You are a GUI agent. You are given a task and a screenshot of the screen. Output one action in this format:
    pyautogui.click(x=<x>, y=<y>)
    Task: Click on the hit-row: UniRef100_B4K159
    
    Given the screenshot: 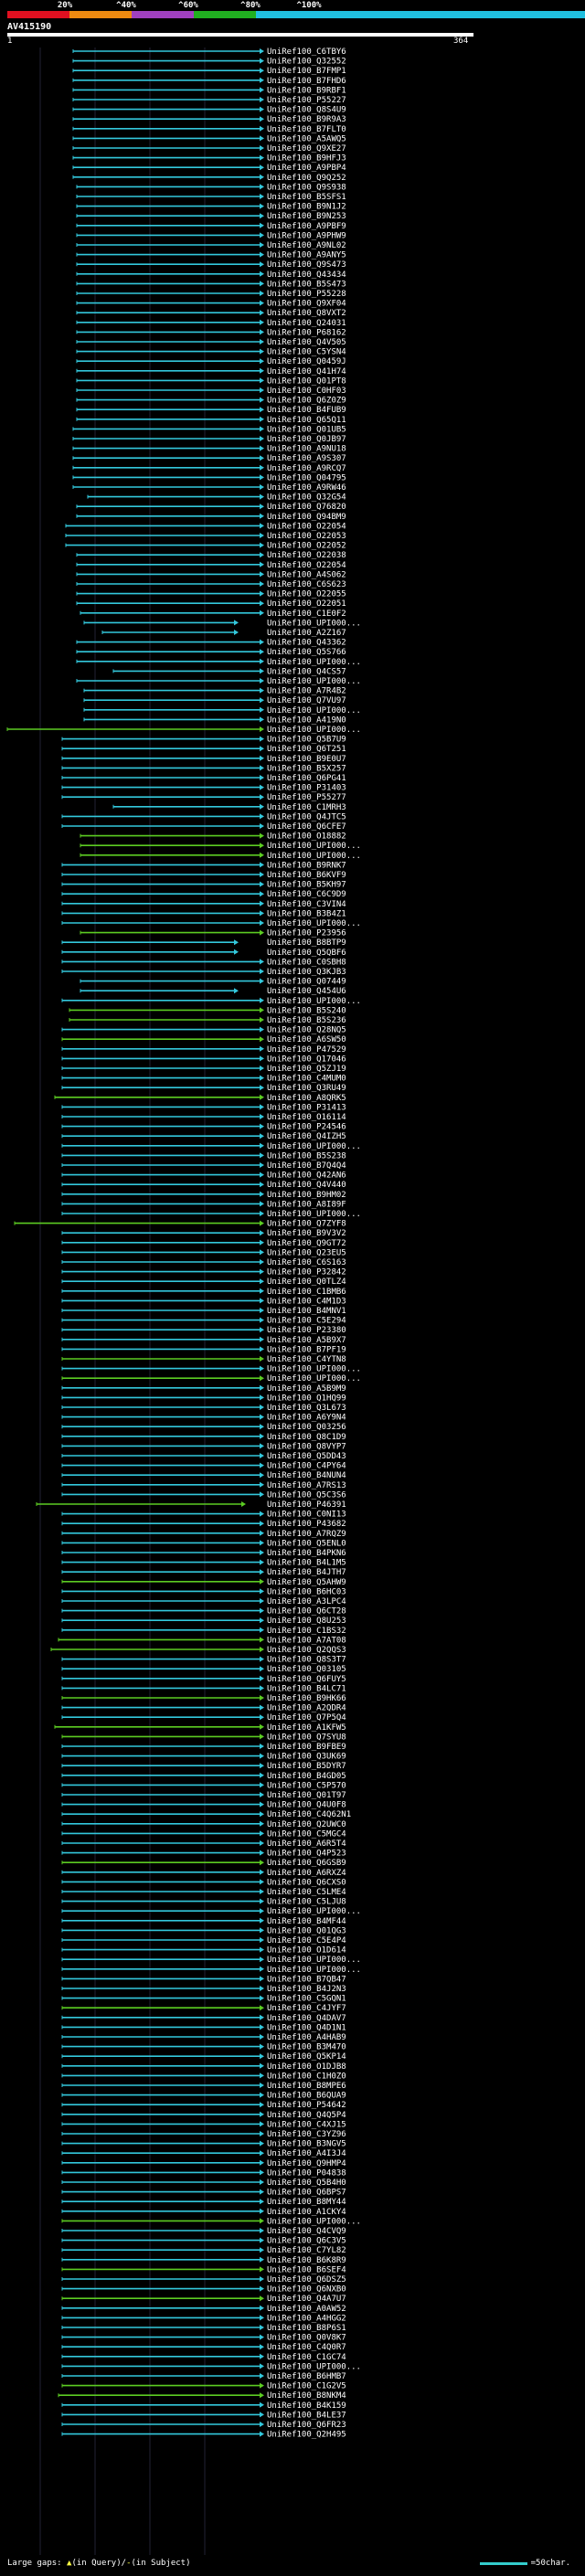 What is the action you would take?
    pyautogui.click(x=204, y=2406)
    